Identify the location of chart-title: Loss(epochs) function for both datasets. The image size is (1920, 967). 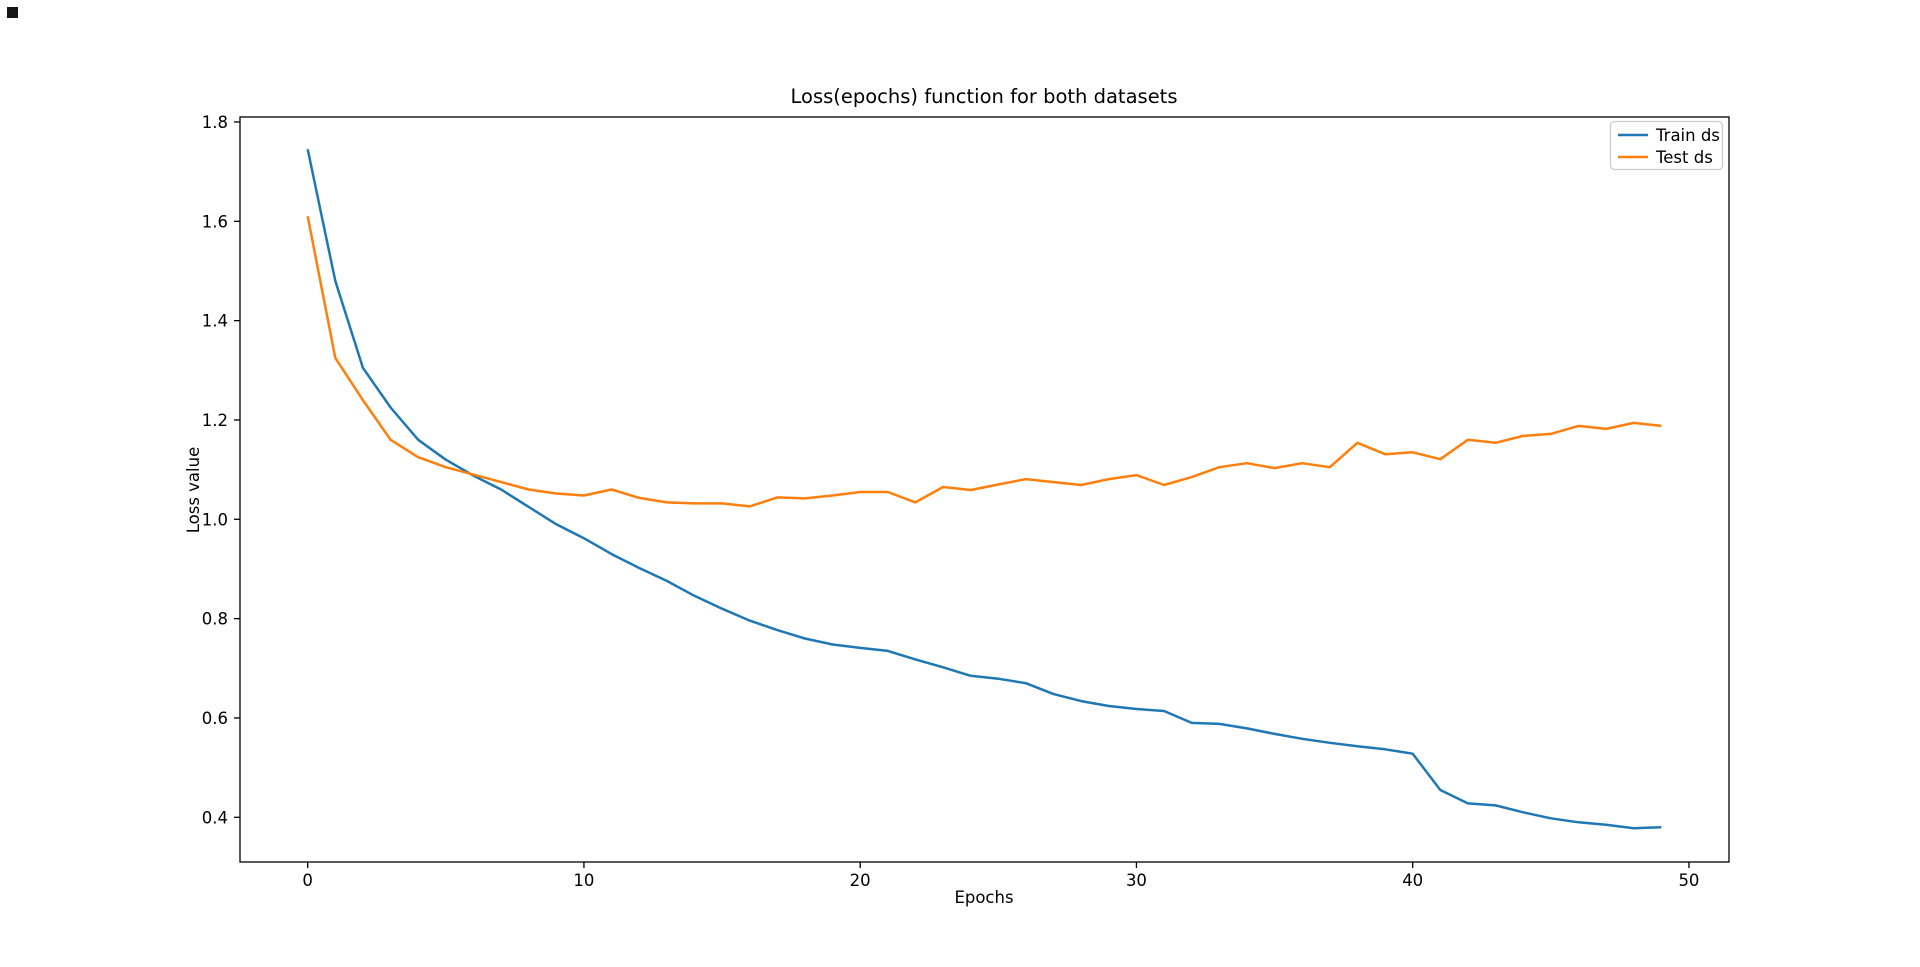
(984, 96).